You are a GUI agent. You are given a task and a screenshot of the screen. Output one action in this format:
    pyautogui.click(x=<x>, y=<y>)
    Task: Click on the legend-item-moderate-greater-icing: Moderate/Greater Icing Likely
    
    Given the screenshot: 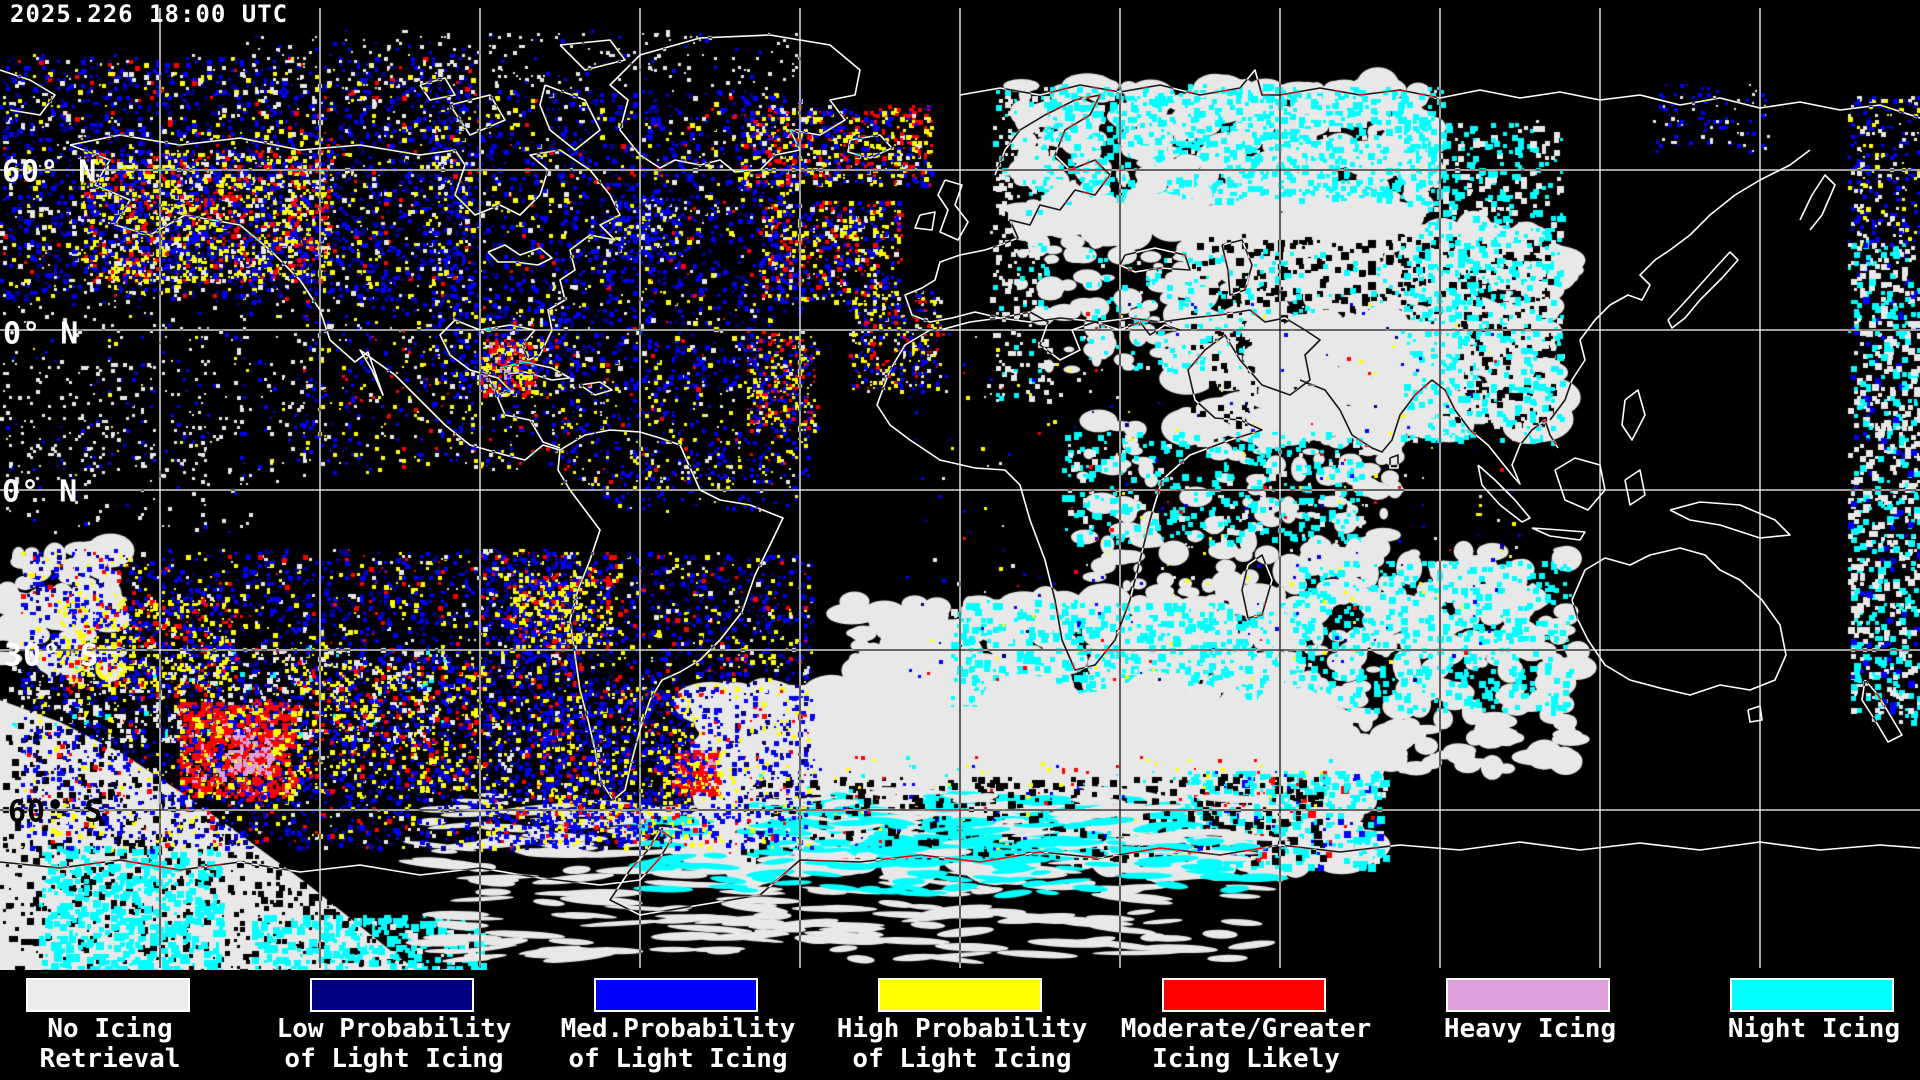 What is the action you would take?
    pyautogui.click(x=1246, y=1025)
    